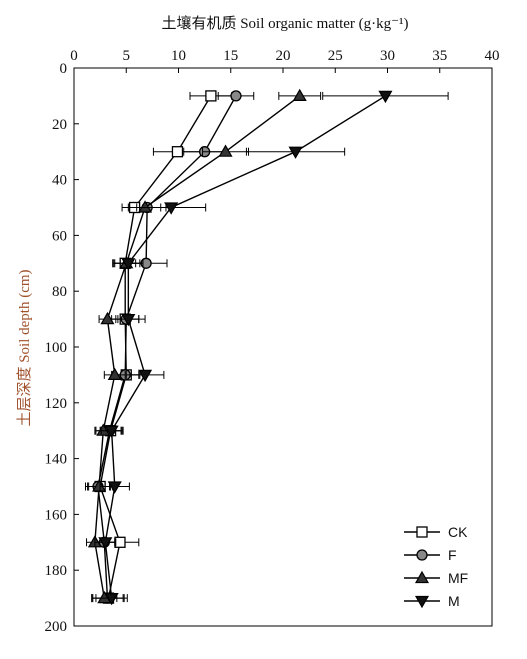 Image resolution: width=527 pixels, height=659 pixels. I want to click on legend-label-mf: MF, so click(458, 578).